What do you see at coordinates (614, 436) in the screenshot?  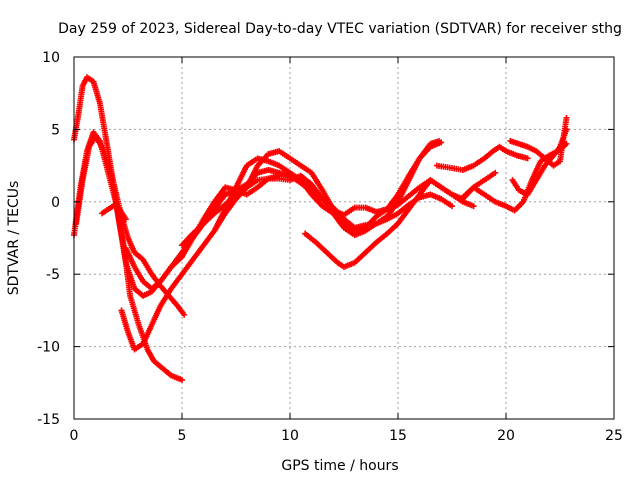 I see `x-tick-label: 25` at bounding box center [614, 436].